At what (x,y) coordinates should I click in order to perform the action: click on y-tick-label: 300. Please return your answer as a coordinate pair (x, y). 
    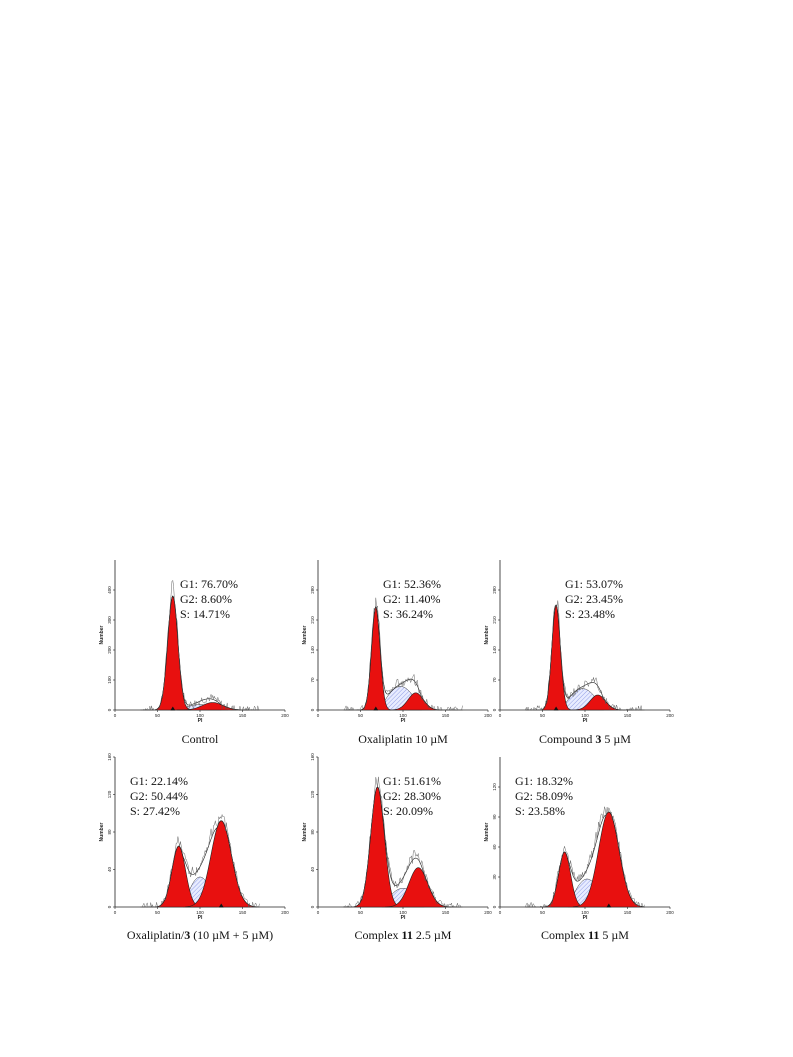
    Looking at the image, I should click on (109, 620).